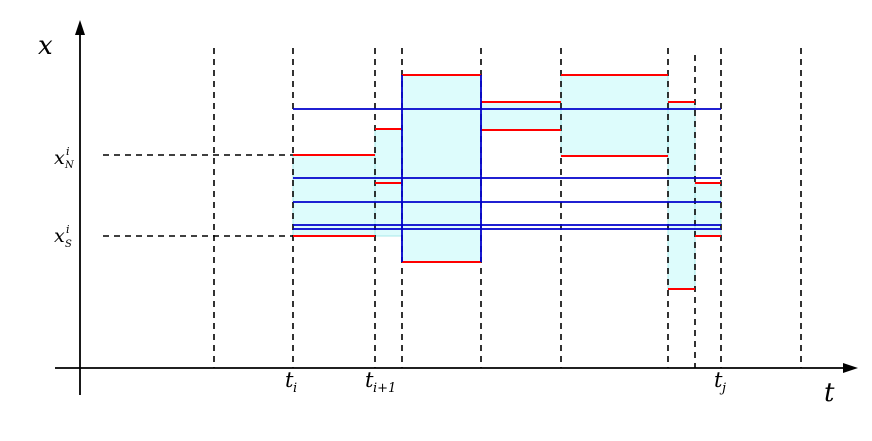  I want to click on ytick-xS-base: x, so click(59, 236).